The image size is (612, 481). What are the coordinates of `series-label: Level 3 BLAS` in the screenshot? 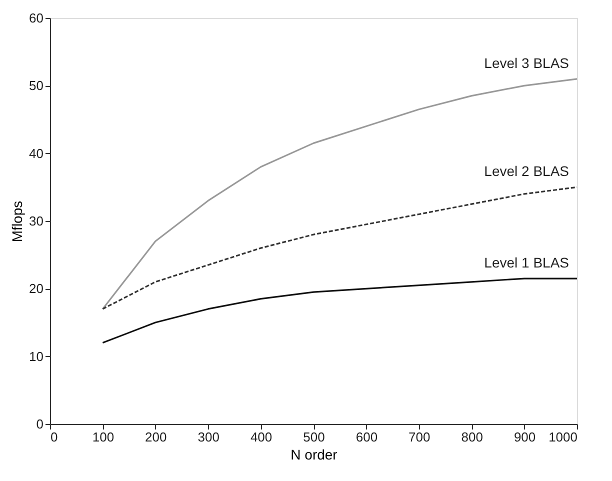 It's located at (526, 62).